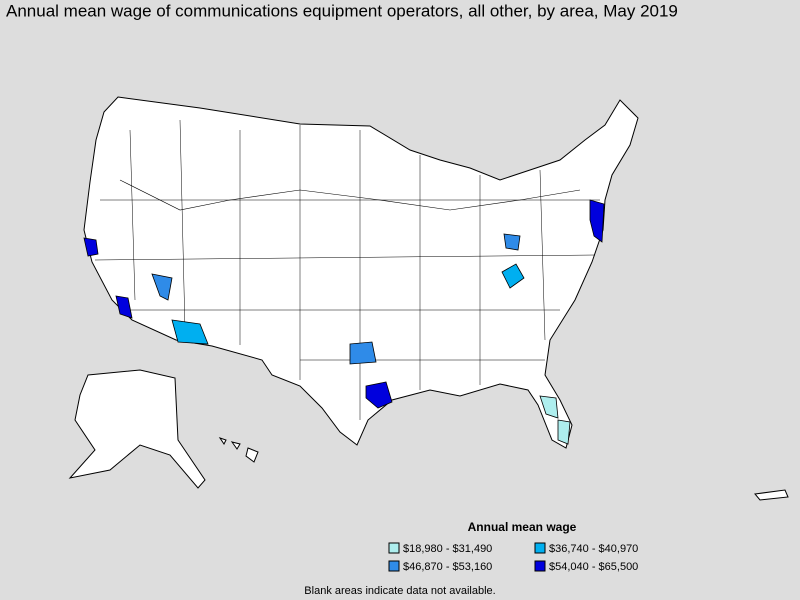  What do you see at coordinates (513, 276) in the screenshot?
I see `area-lexington` at bounding box center [513, 276].